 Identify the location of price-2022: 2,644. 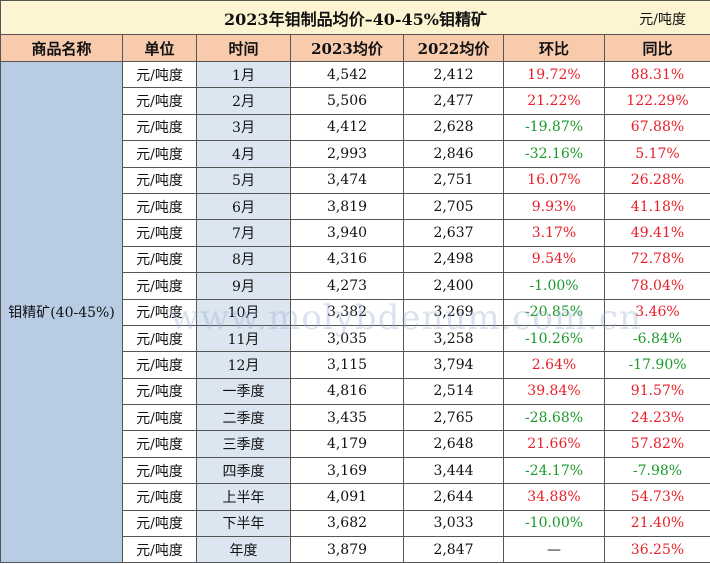
(453, 497).